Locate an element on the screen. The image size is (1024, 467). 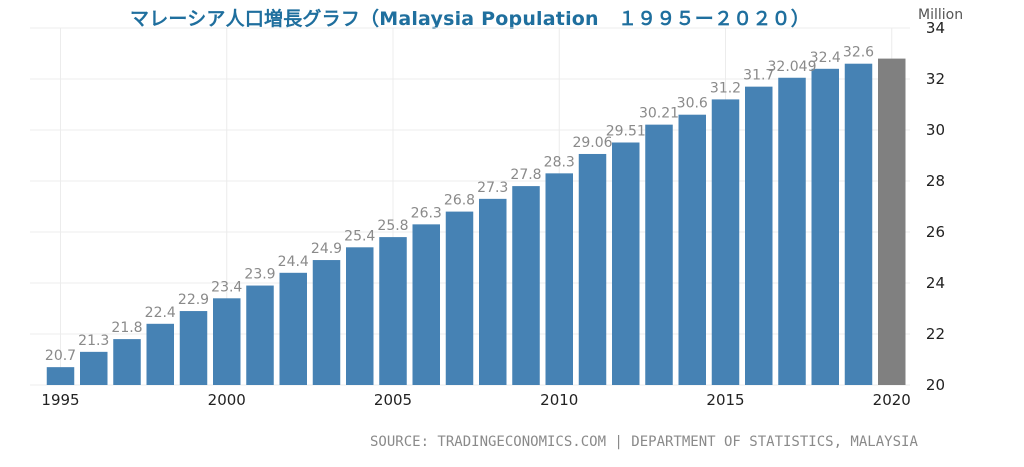
x-axis: 1995 2000 2005 2010 2015 2020 is located at coordinates (475, 400).